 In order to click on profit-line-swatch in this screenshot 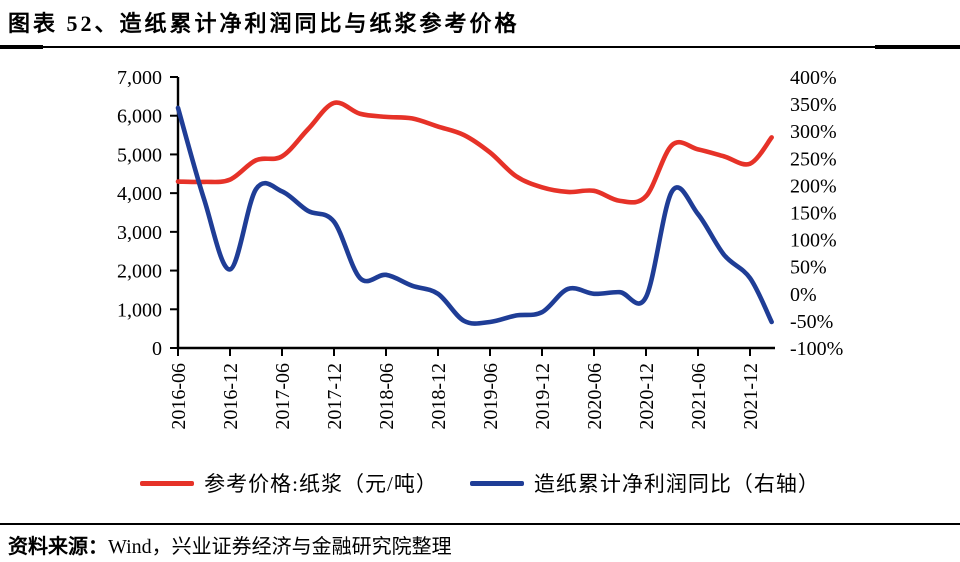, I will do `click(496, 483)`.